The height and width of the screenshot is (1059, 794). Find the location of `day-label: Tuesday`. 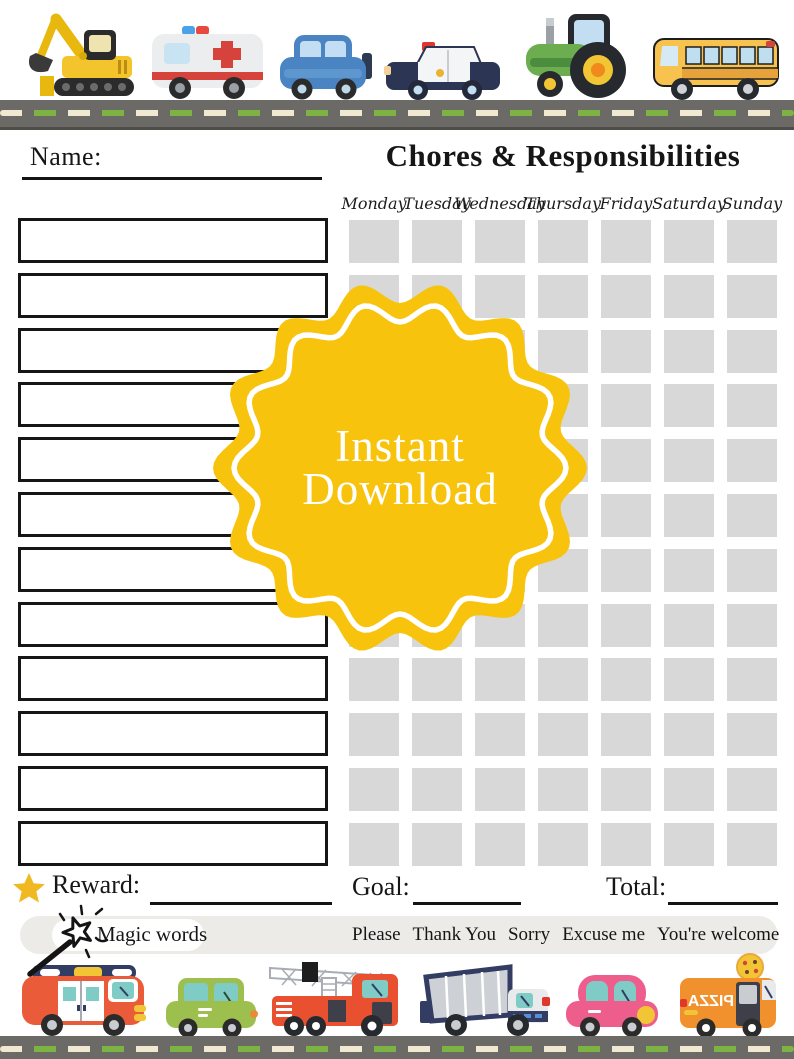

day-label: Tuesday is located at coordinates (437, 203).